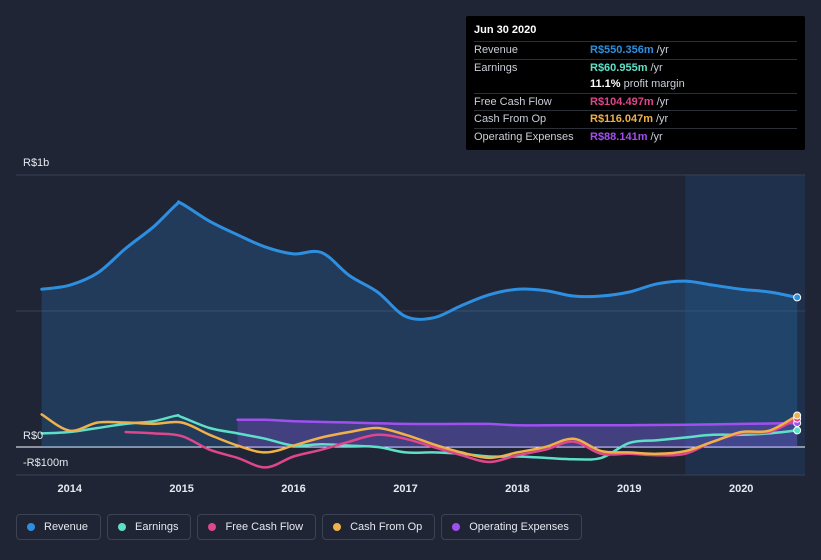  I want to click on legend-label: Free Cash Flow, so click(264, 527).